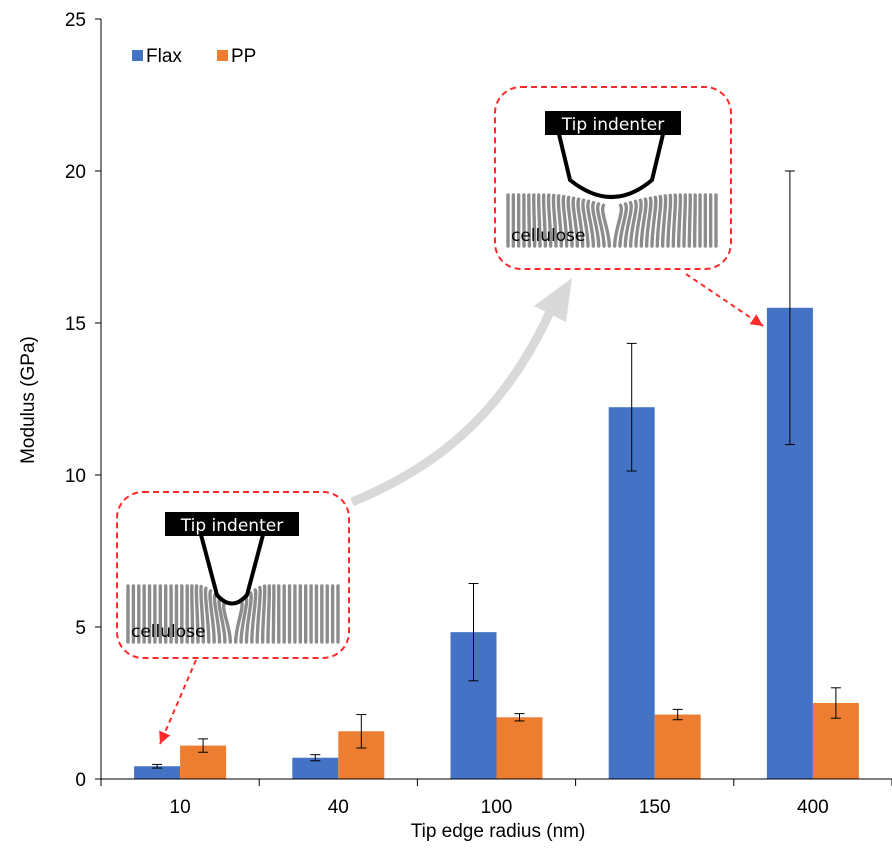  I want to click on x-tick-label: 40, so click(338, 807).